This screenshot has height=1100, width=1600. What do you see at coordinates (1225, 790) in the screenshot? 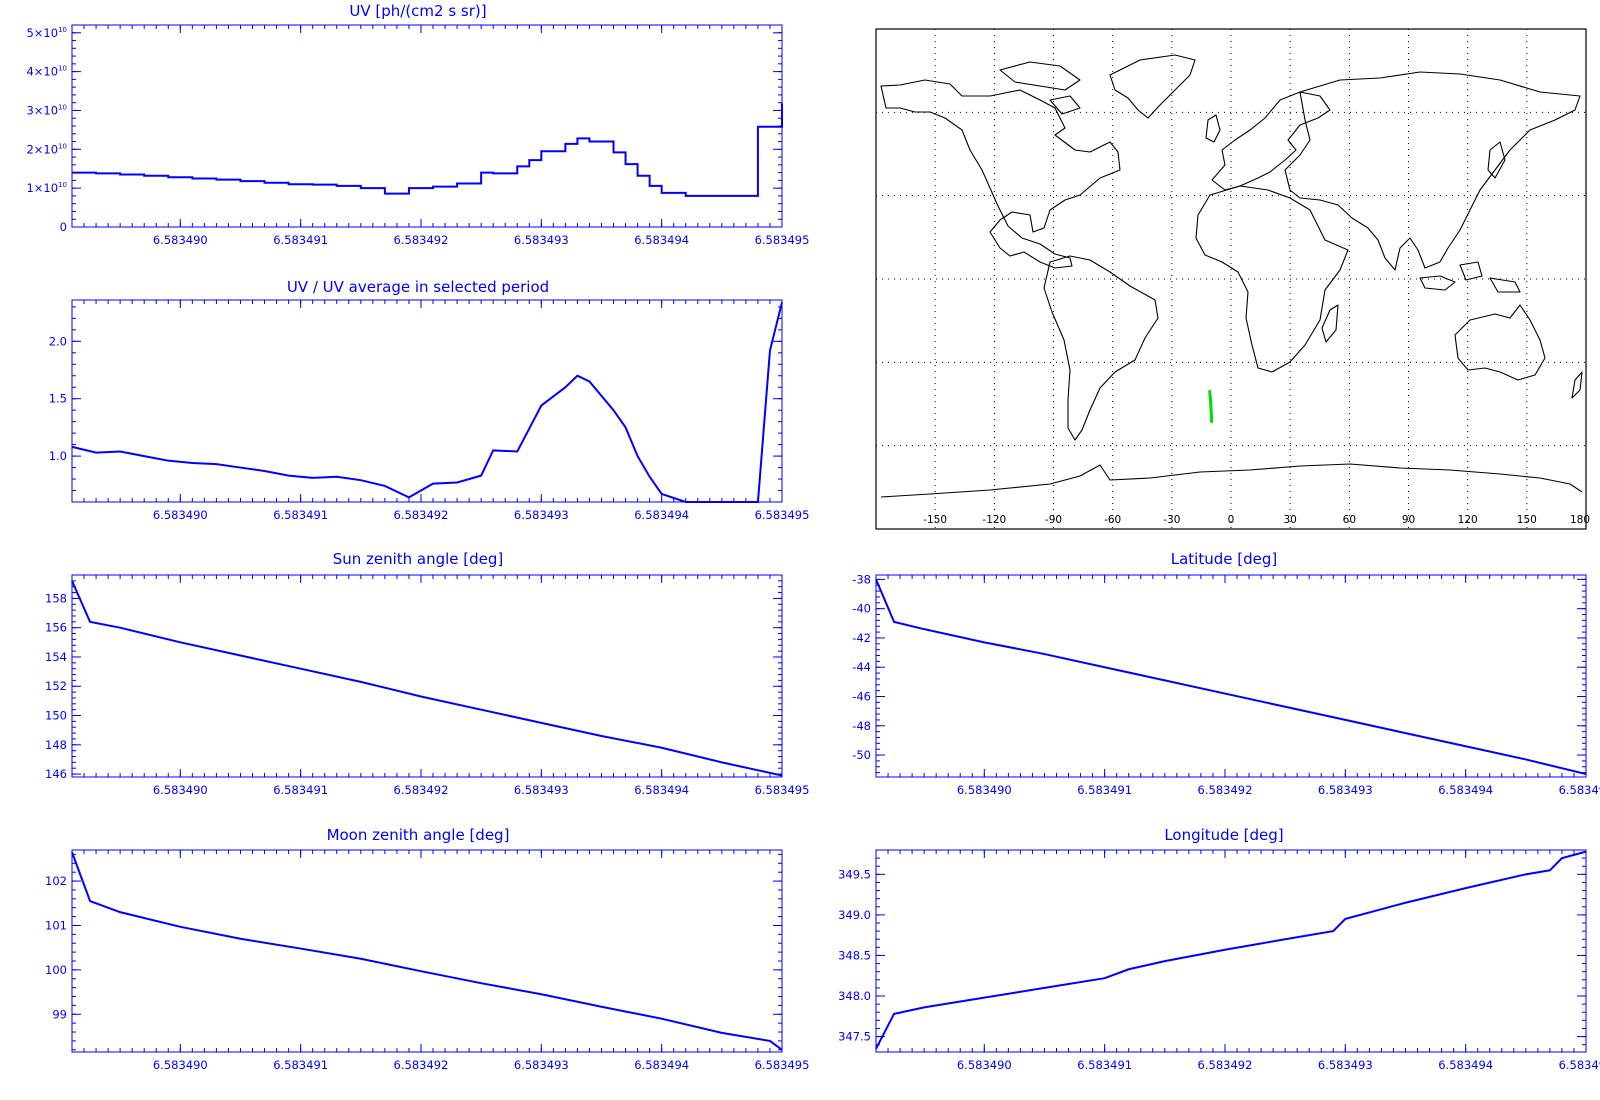
I see `latitude-x-tick-label: 6.583492` at bounding box center [1225, 790].